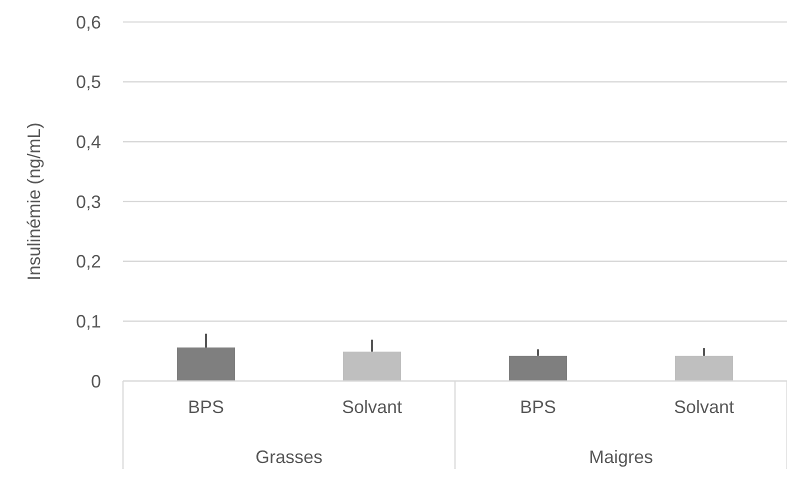 The image size is (787, 477). What do you see at coordinates (88, 142) in the screenshot?
I see `y-tick-label: 0,4` at bounding box center [88, 142].